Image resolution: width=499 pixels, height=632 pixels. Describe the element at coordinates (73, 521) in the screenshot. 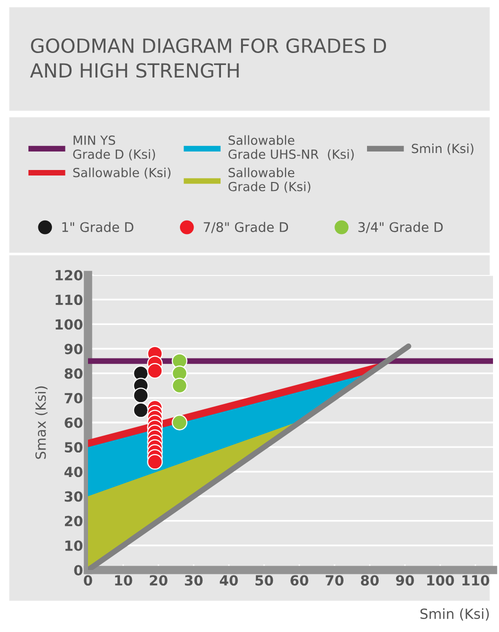

I see `y-tick-label: 20` at that location.